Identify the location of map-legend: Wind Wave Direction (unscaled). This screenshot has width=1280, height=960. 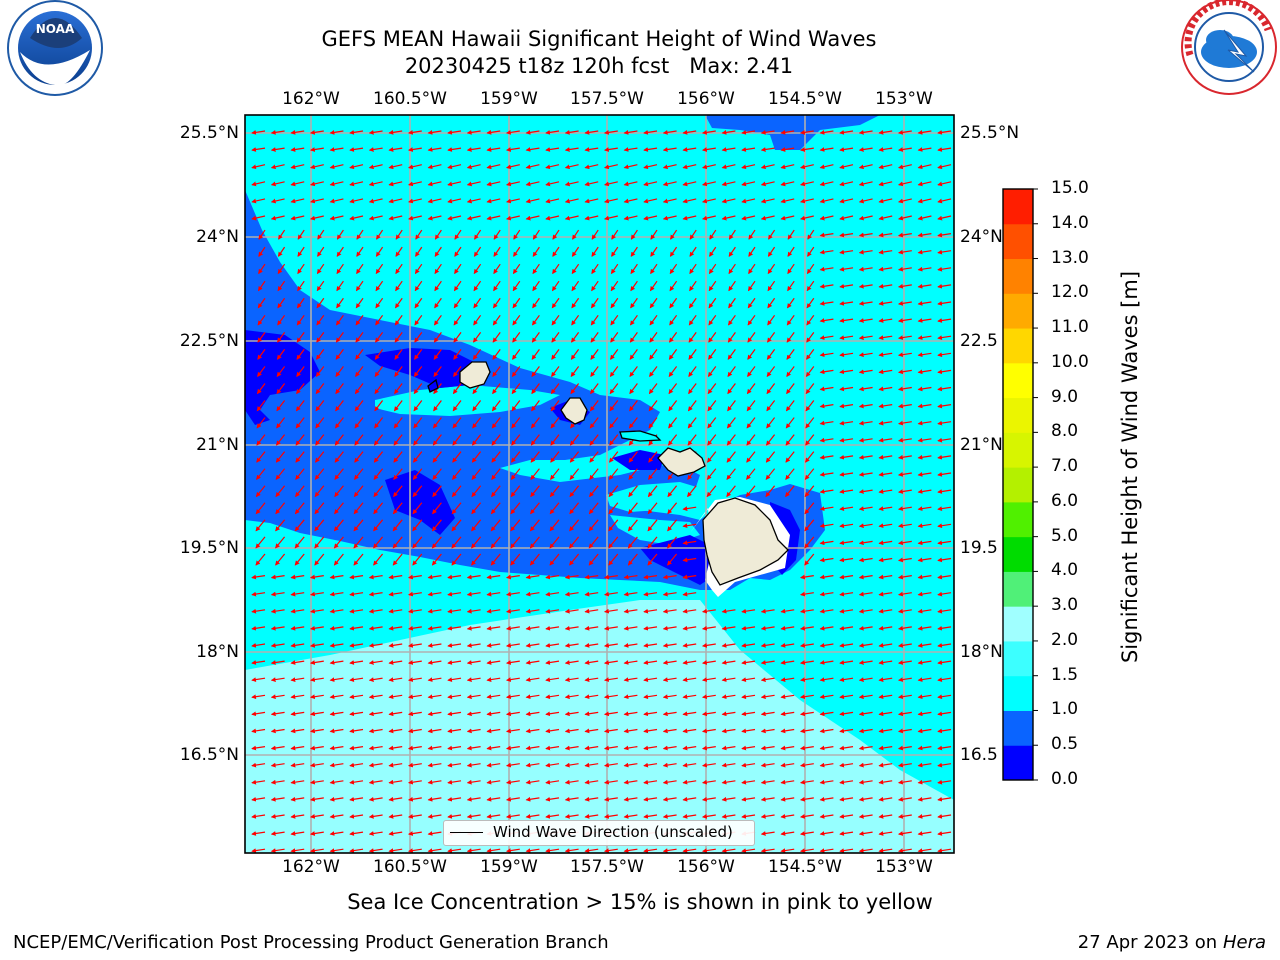
(599, 833).